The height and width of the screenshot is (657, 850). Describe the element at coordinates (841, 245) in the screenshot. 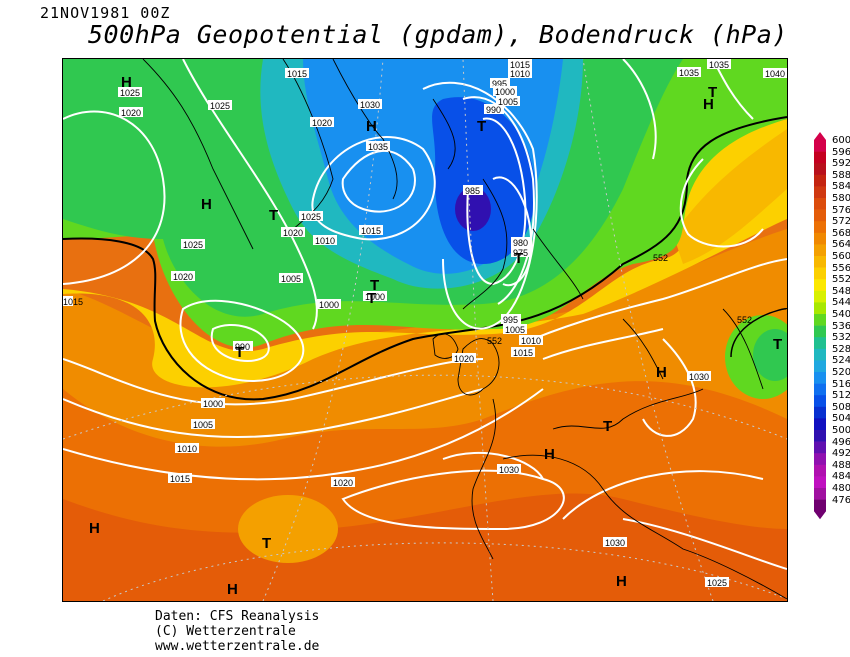

I see `color-scale-label: 564` at that location.